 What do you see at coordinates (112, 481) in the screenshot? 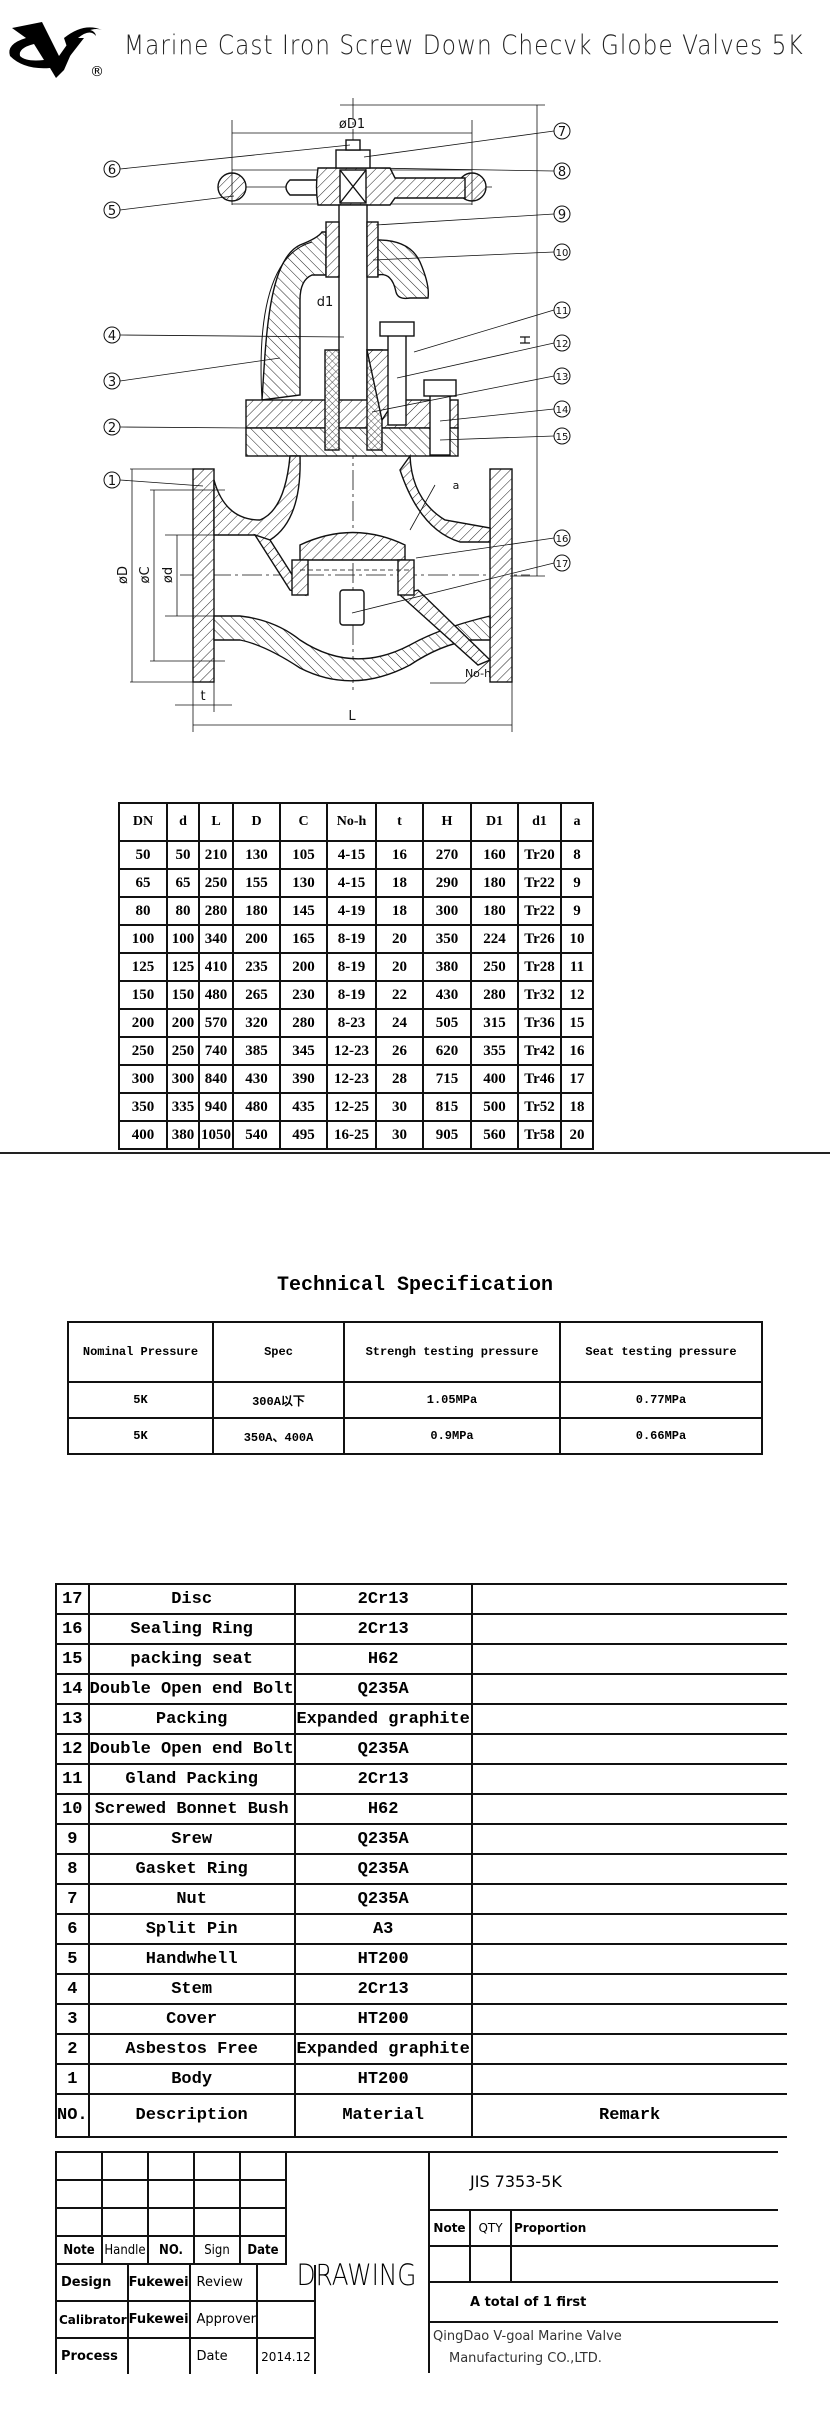
I see `svg-text: 1` at bounding box center [112, 481].